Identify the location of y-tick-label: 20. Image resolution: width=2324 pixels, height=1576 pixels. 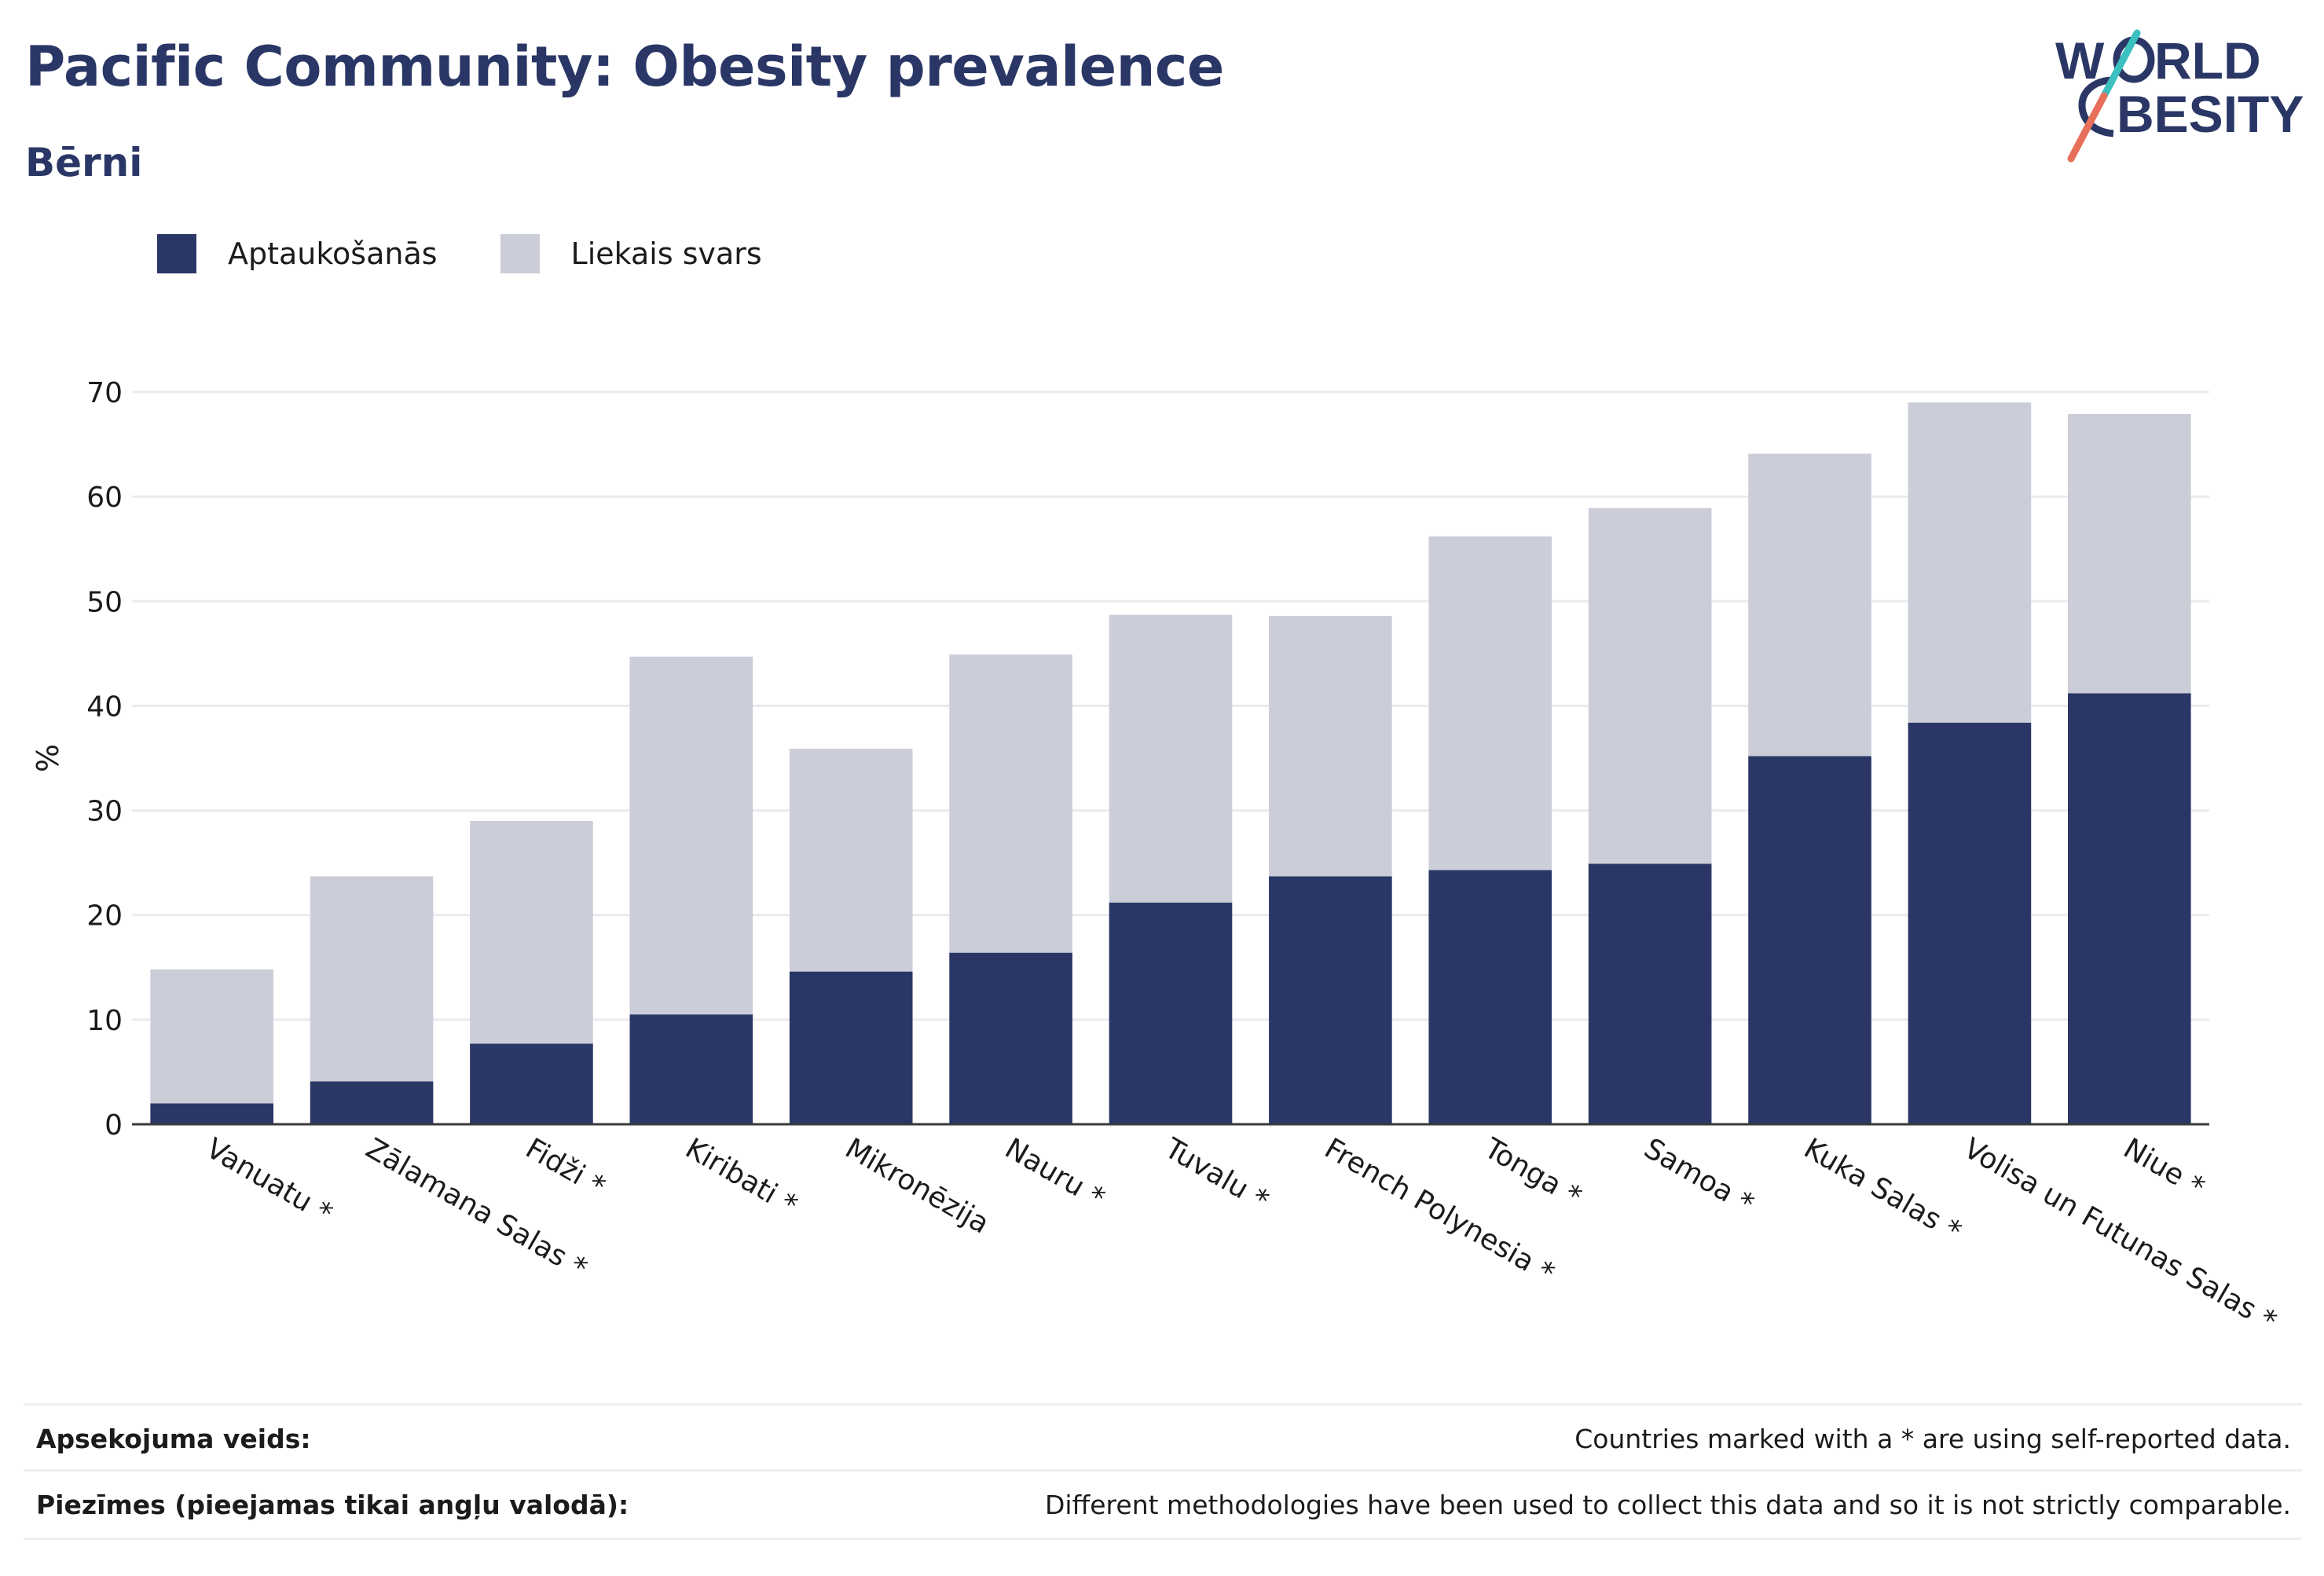
(104, 916).